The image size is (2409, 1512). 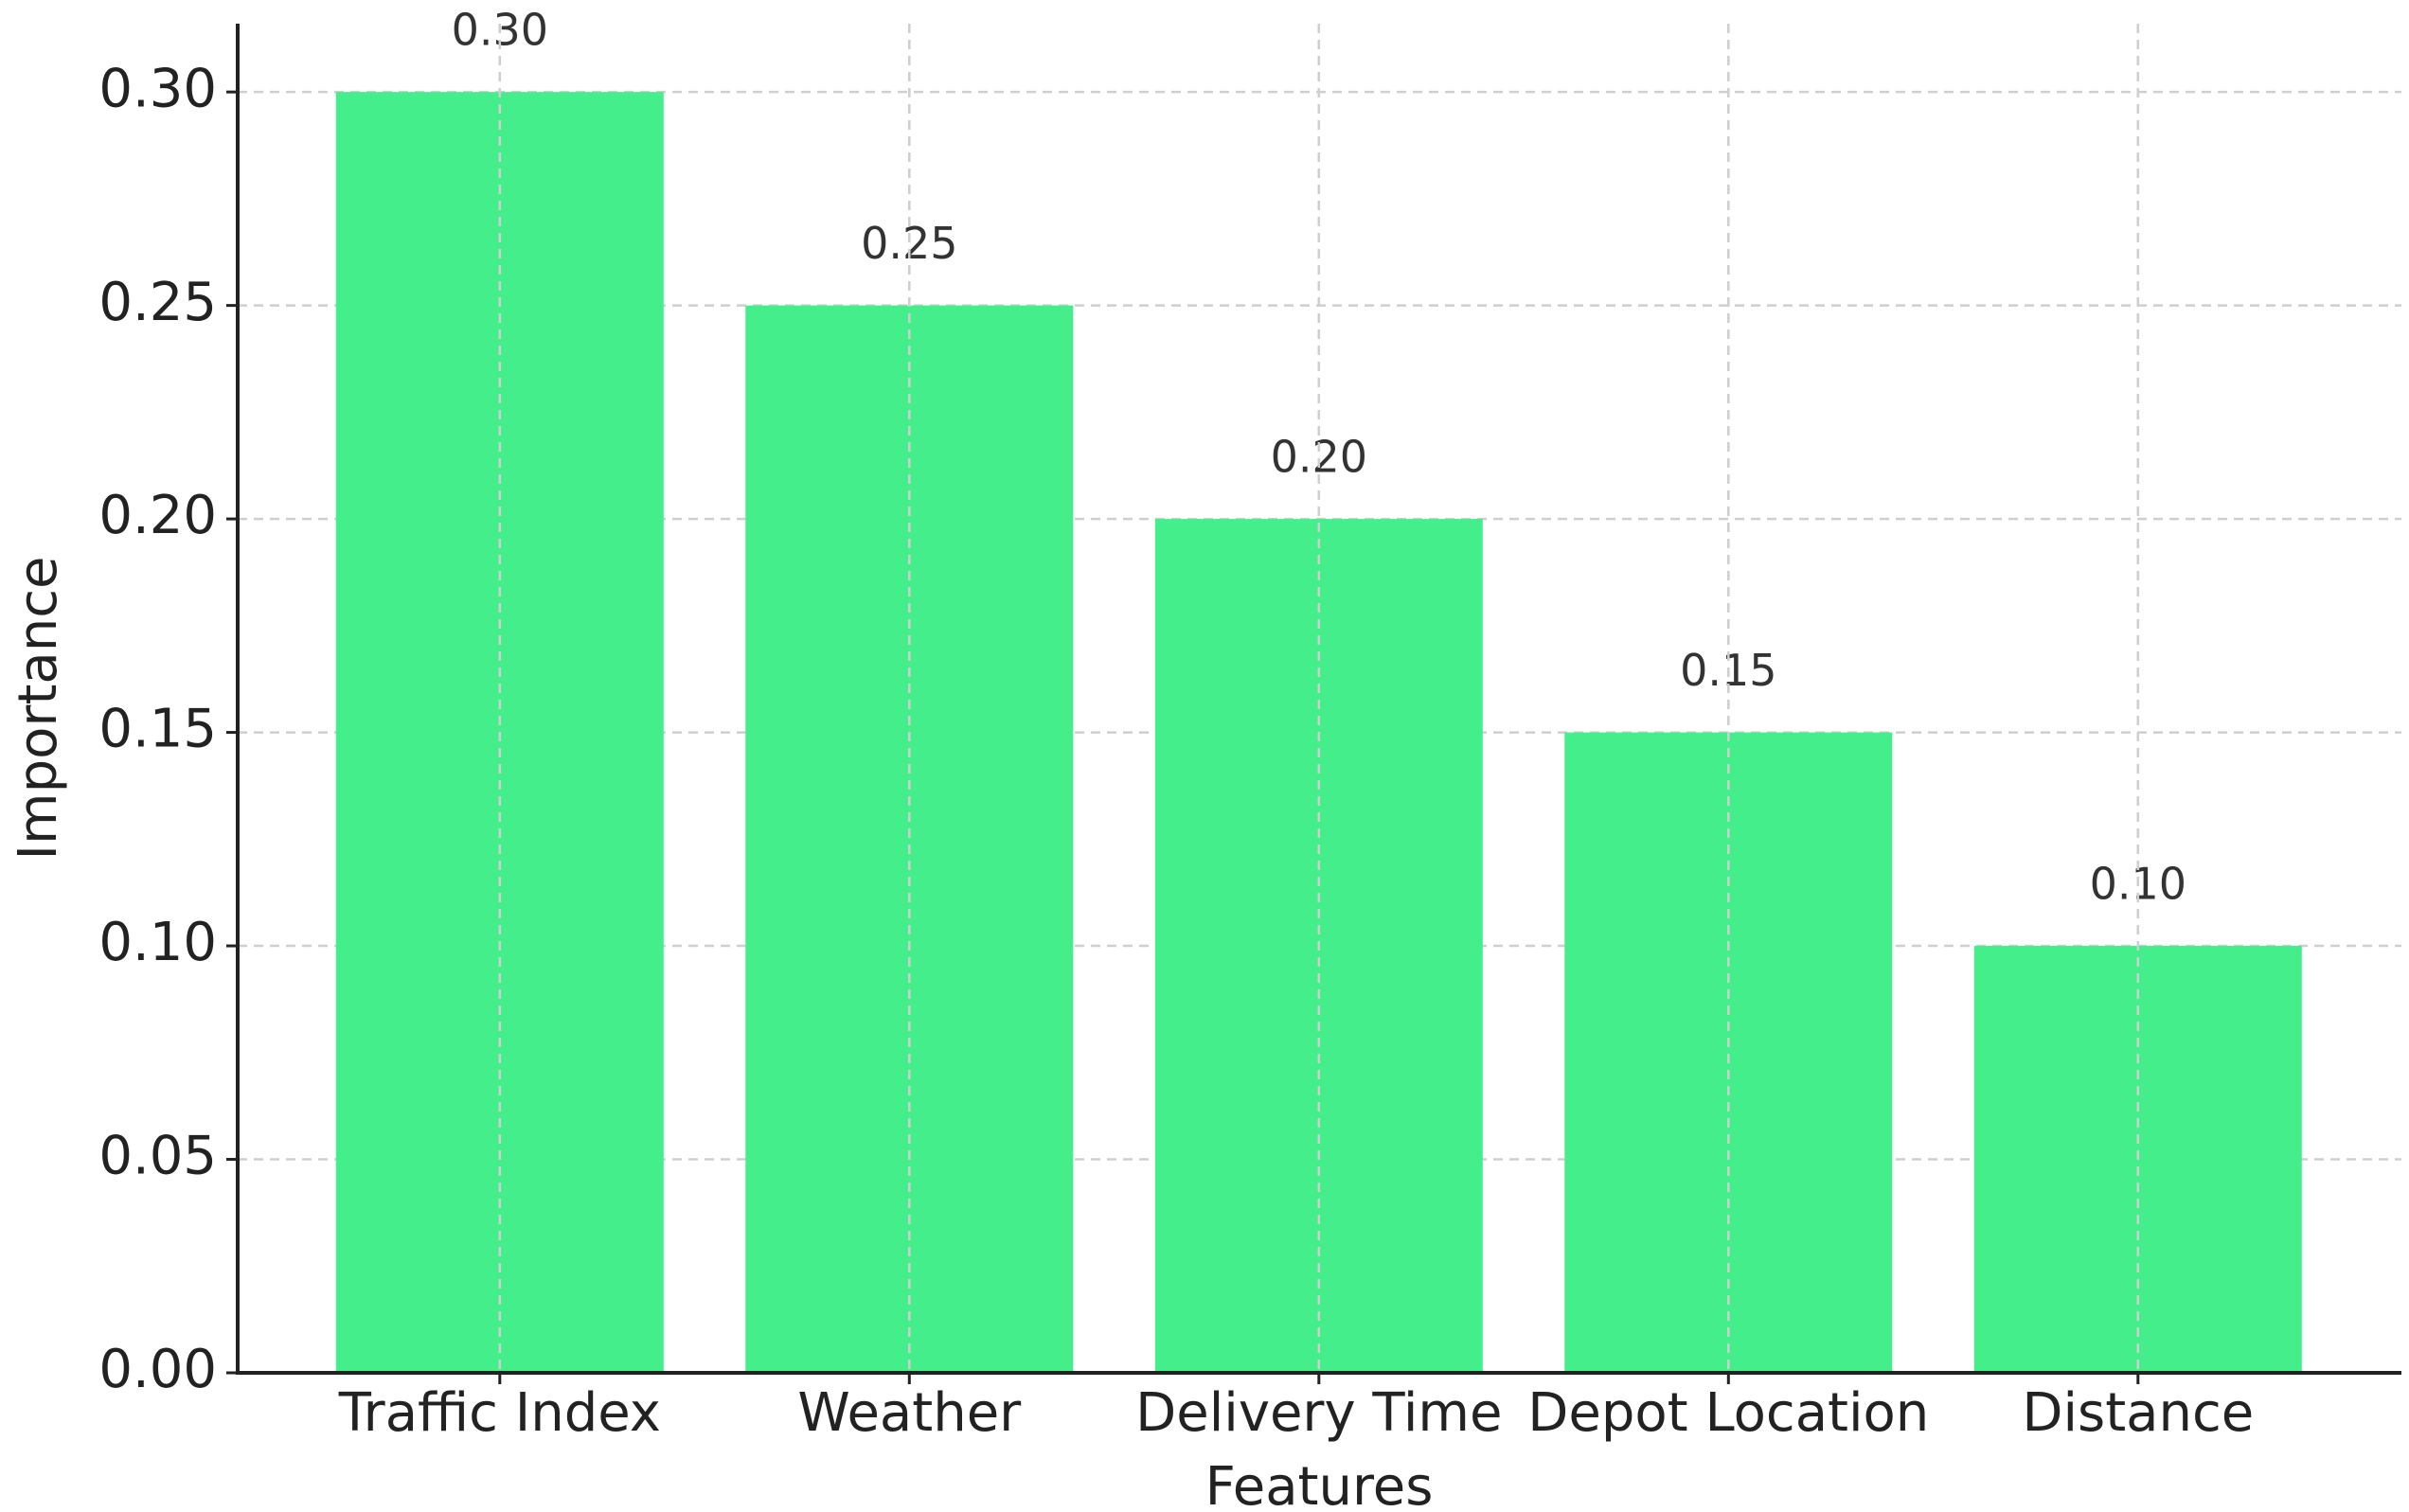 I want to click on y-tick-label: 0.00, so click(x=157, y=1369).